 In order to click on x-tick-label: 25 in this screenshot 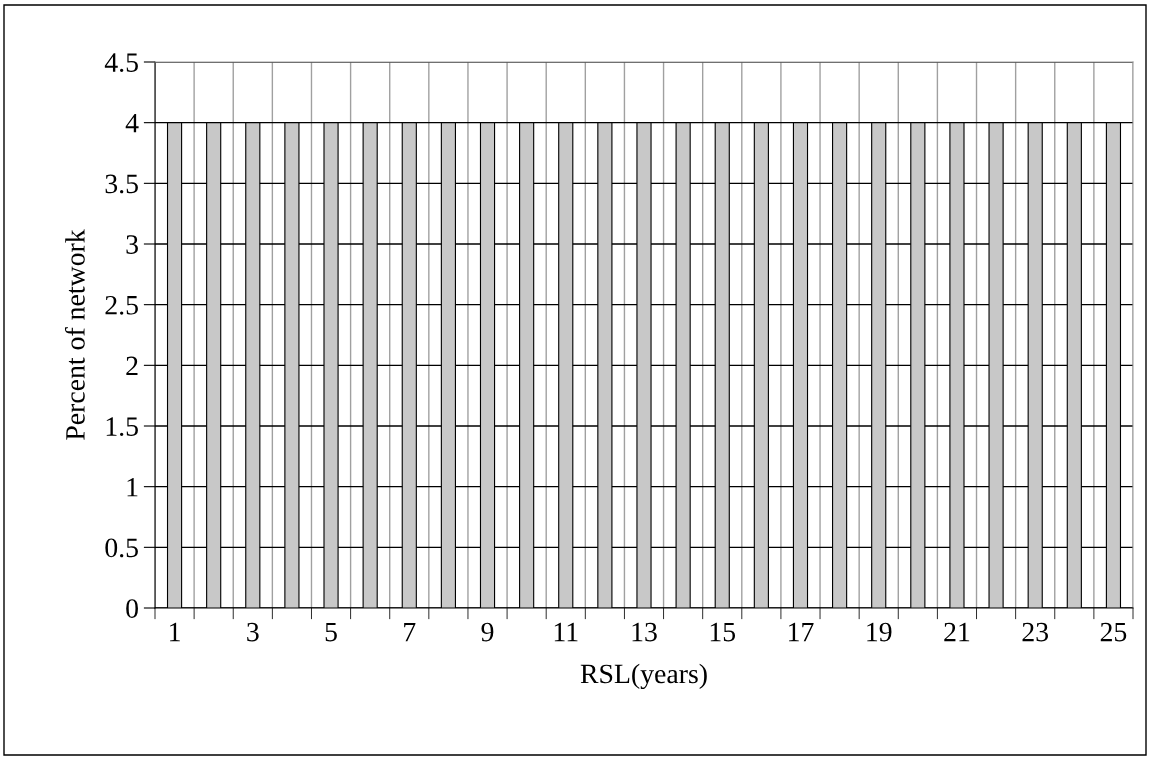, I will do `click(1113, 632)`.